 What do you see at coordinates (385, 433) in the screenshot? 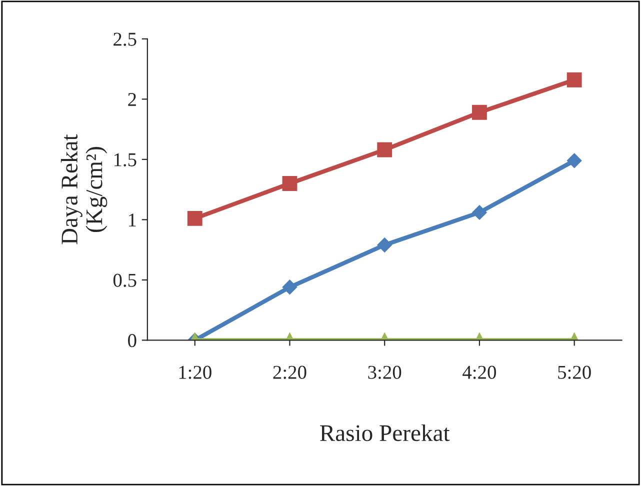
I see `x-axis-title: Rasio Perekat` at bounding box center [385, 433].